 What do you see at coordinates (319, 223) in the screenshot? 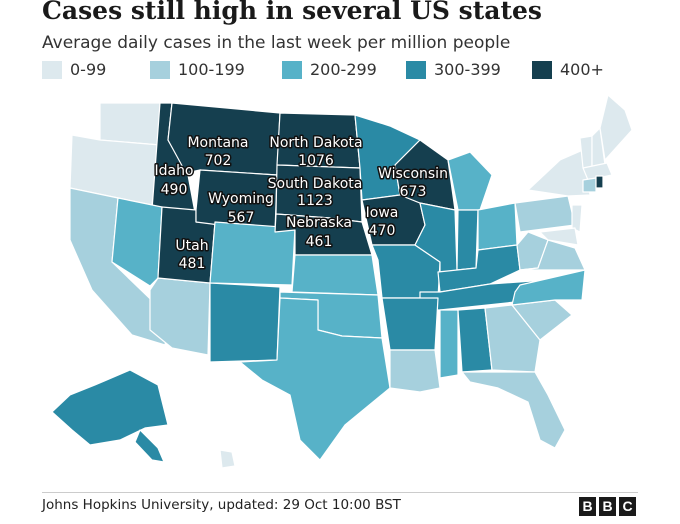
I see `label-nebraska-name: Nebraska` at bounding box center [319, 223].